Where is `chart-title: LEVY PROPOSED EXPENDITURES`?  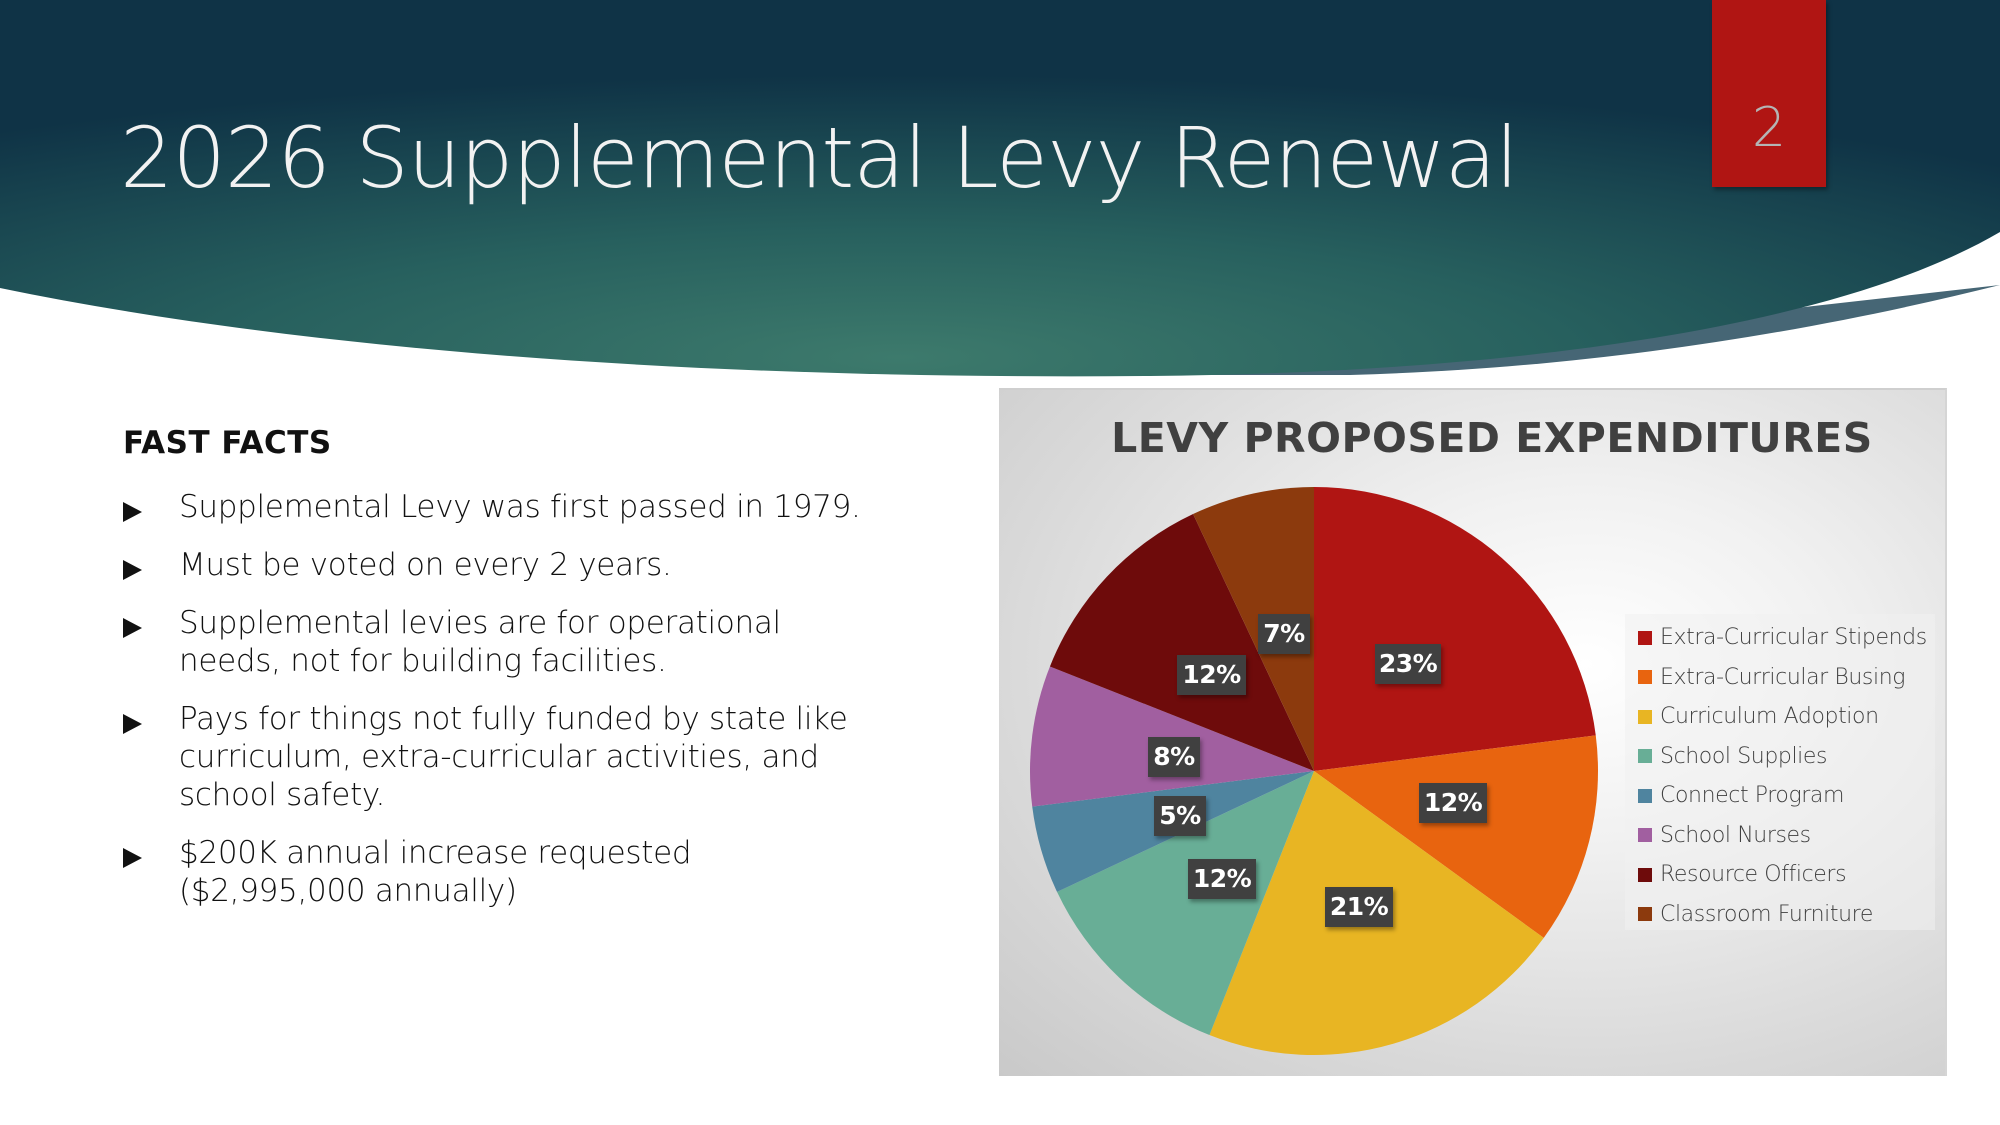 chart-title: LEVY PROPOSED EXPENDITURES is located at coordinates (1492, 438).